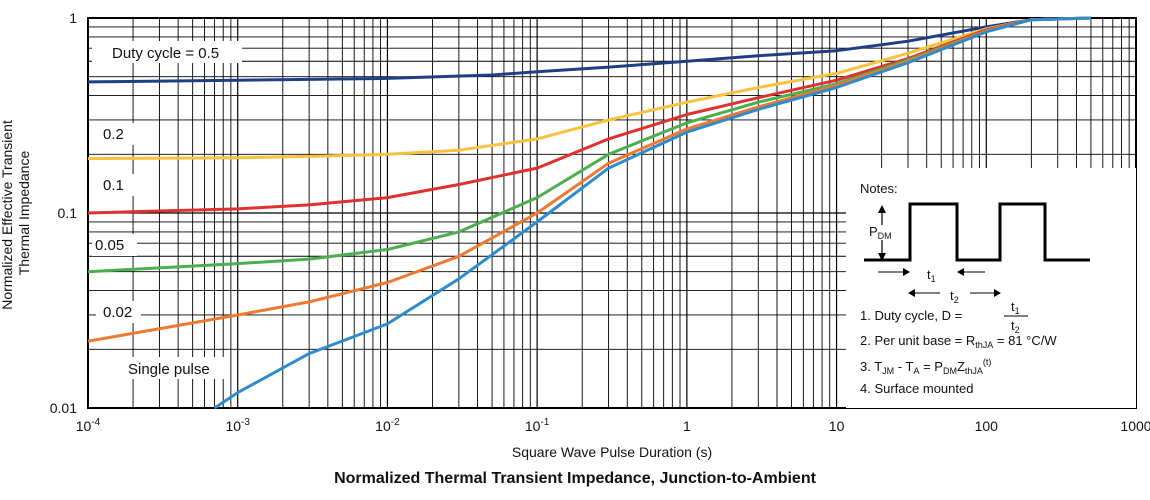 The height and width of the screenshot is (500, 1150). I want to click on note-2: 2. Per unit base = RthJA = 81 °C/W, so click(958, 341).